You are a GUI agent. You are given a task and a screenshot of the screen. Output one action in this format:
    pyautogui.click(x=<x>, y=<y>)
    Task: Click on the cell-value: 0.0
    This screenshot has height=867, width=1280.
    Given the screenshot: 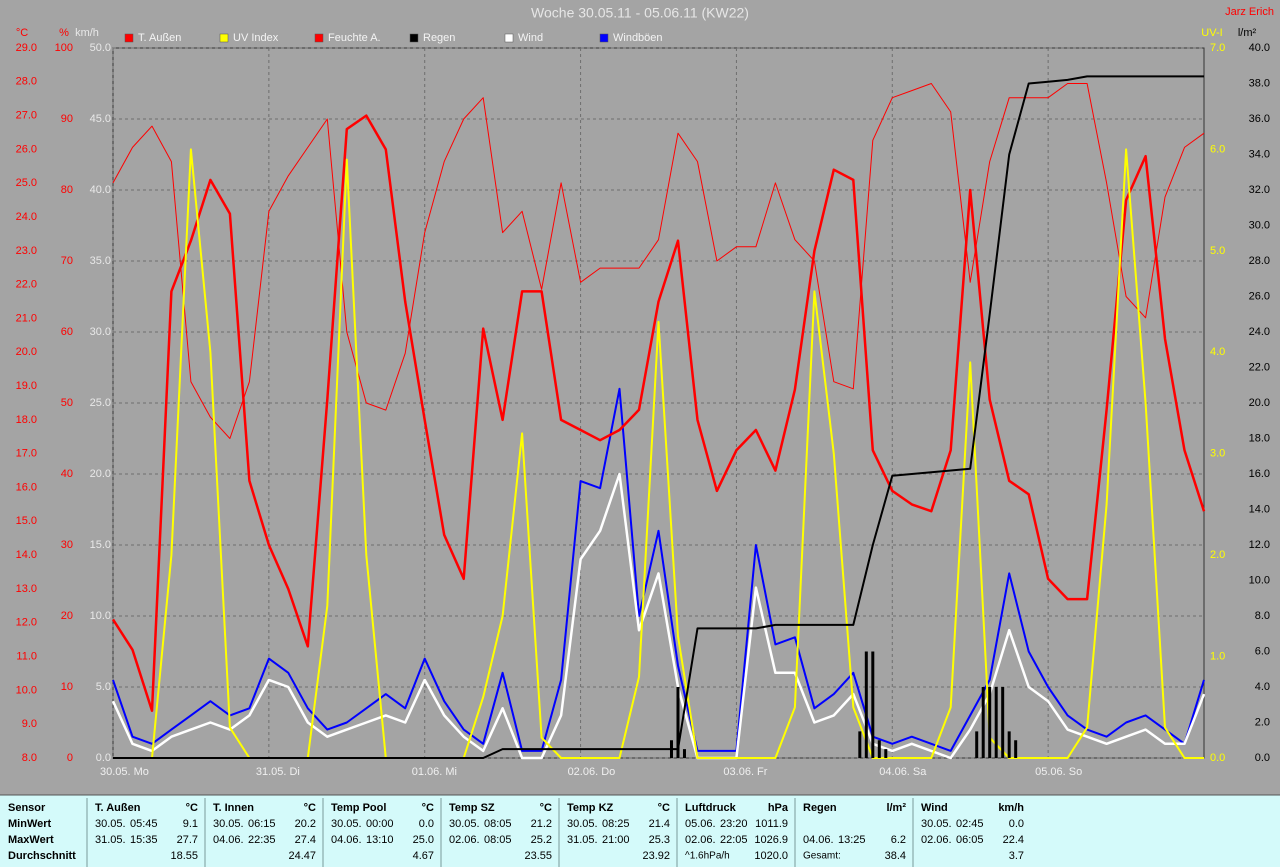 What is the action you would take?
    pyautogui.click(x=426, y=824)
    